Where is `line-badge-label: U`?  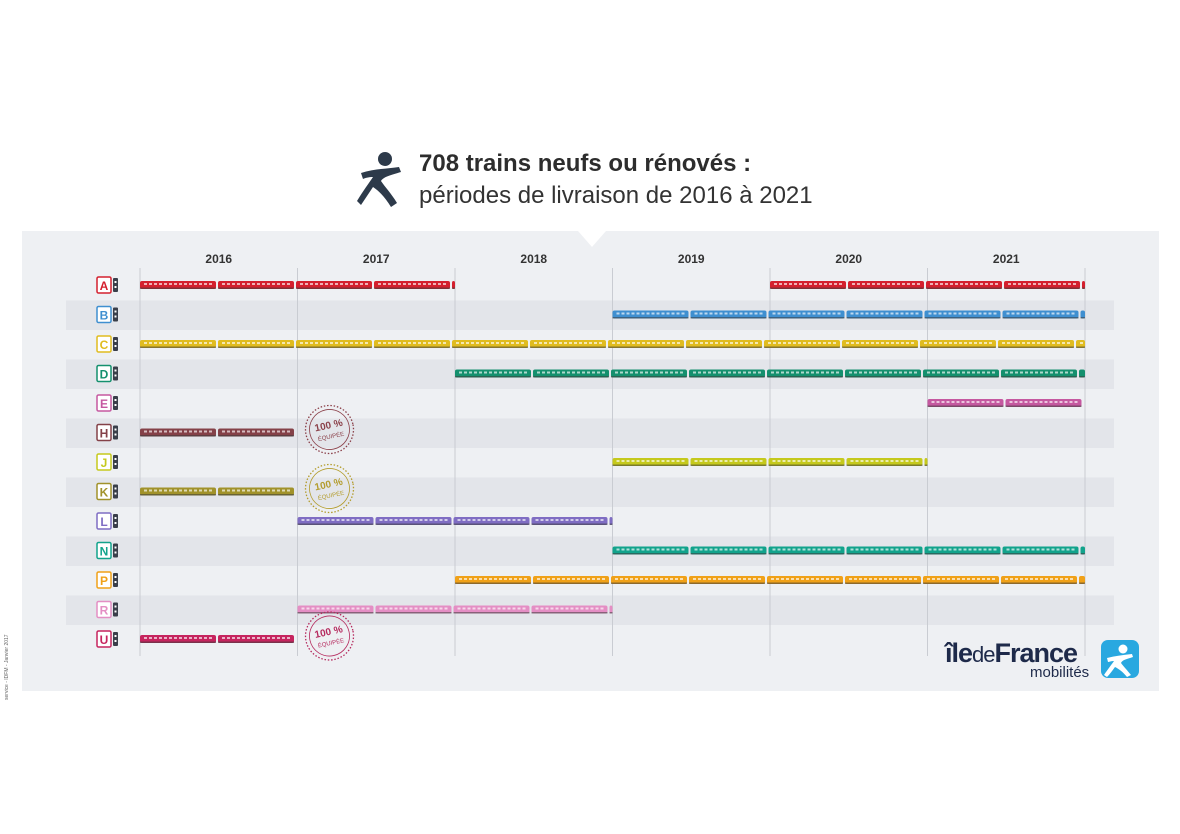
line-badge-label: U is located at coordinates (104, 640).